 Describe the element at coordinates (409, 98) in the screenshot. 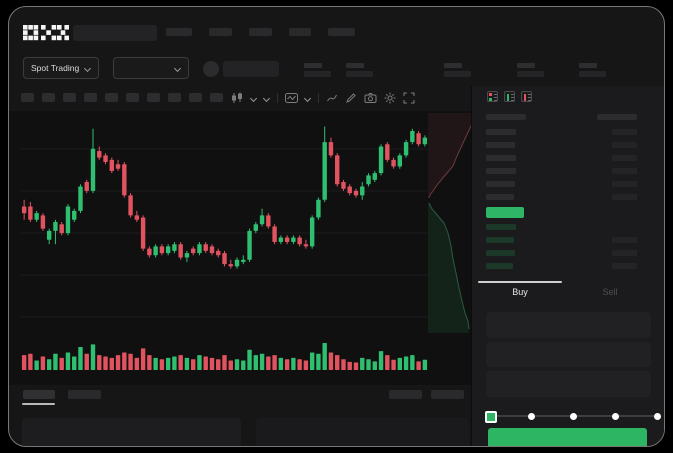

I see `fullscreen-icon` at that location.